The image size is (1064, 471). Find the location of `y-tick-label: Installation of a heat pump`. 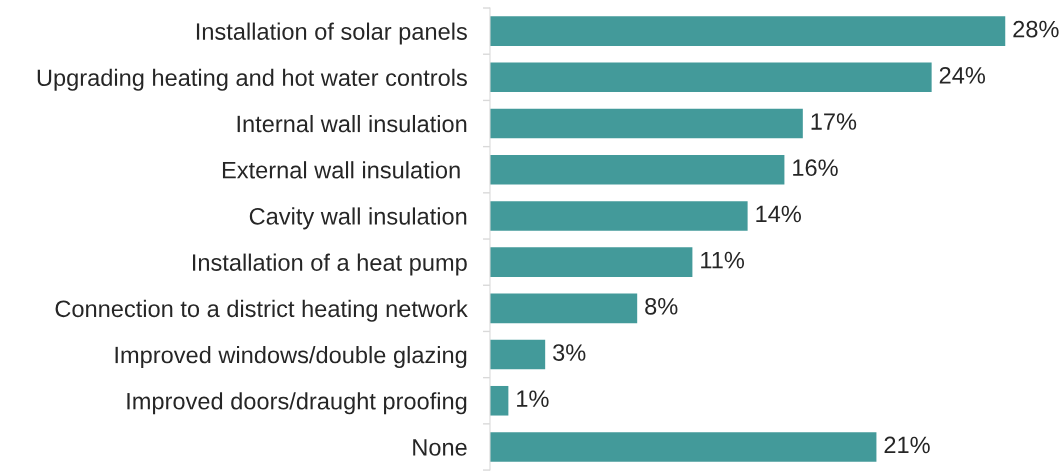

y-tick-label: Installation of a heat pump is located at coordinates (329, 264).